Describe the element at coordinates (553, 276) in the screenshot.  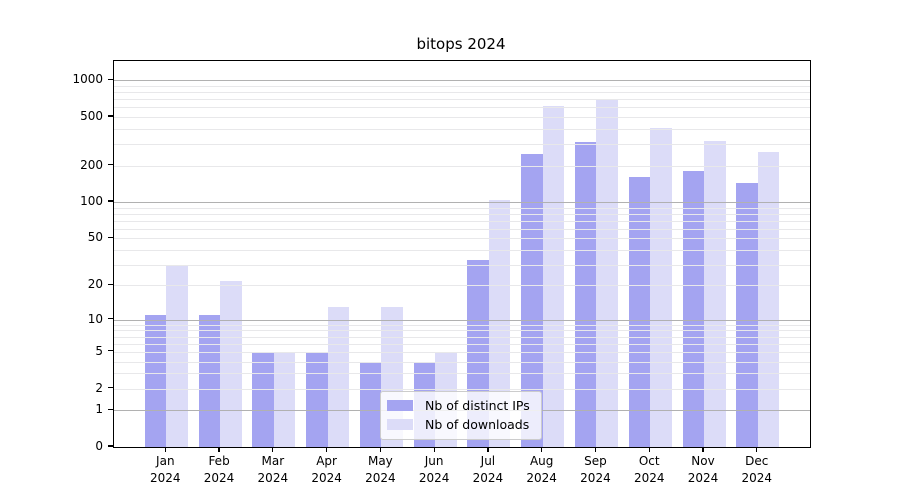
I see `bar-downloads-aug` at that location.